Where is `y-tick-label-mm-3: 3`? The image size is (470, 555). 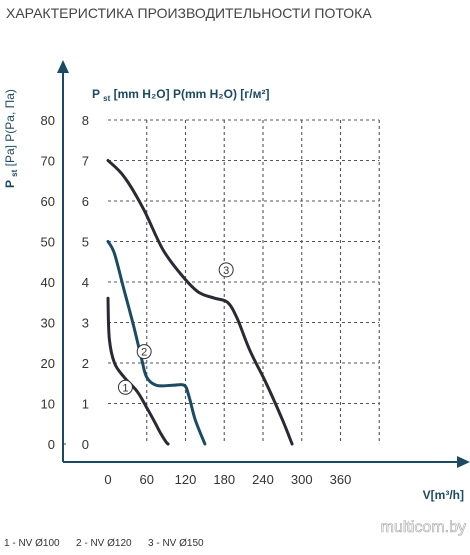
y-tick-label-mm-3: 3 is located at coordinates (85, 323).